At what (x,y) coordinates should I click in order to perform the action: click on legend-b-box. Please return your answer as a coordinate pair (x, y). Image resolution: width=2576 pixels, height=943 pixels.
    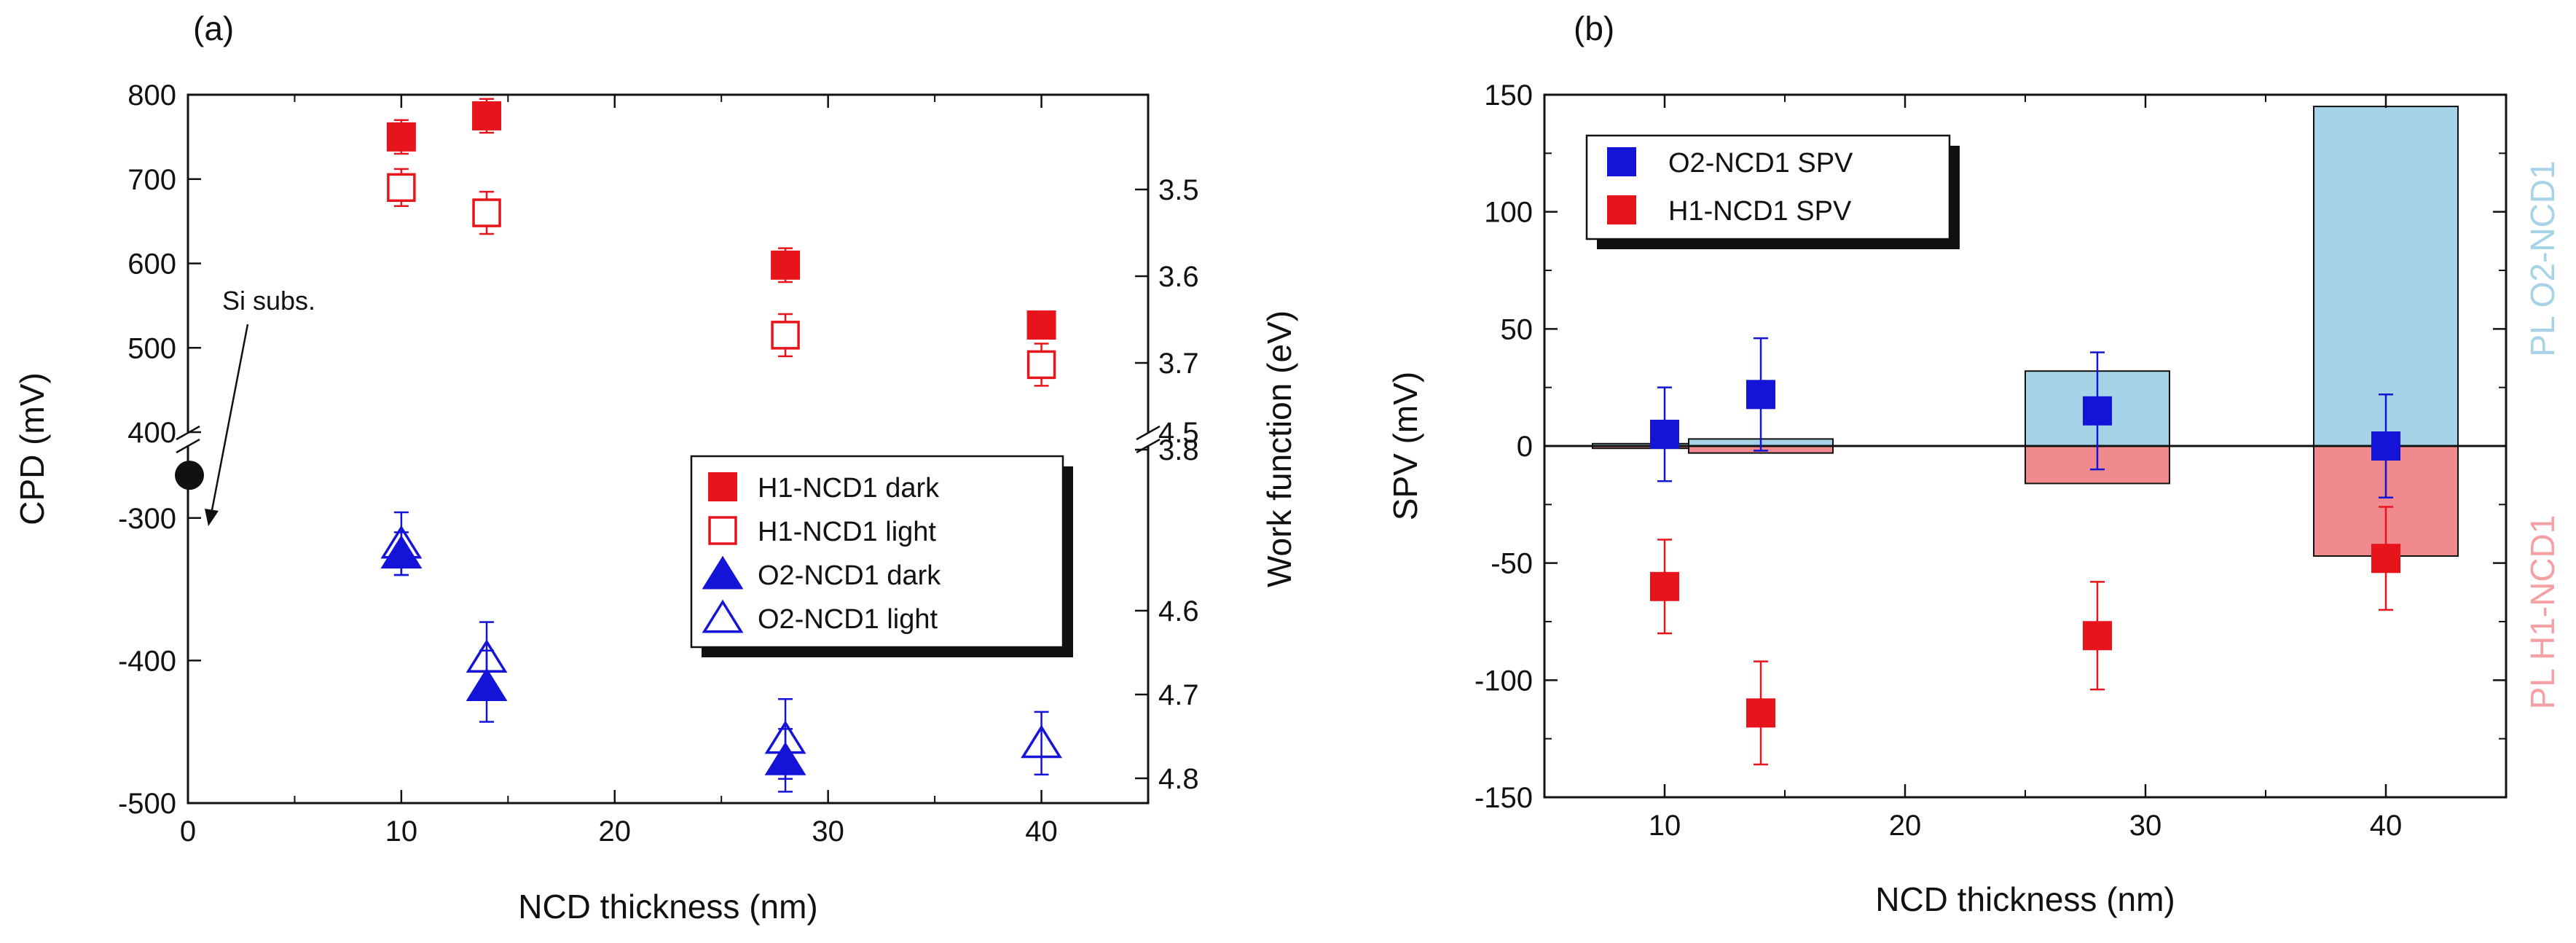
    Looking at the image, I should click on (1768, 187).